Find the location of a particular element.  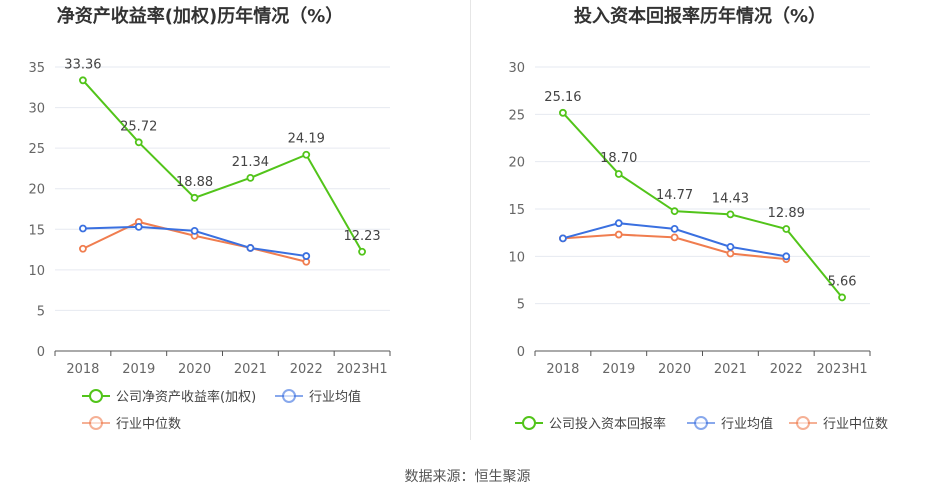

legend-item: 公司投入资本回报率 is located at coordinates (590, 424).